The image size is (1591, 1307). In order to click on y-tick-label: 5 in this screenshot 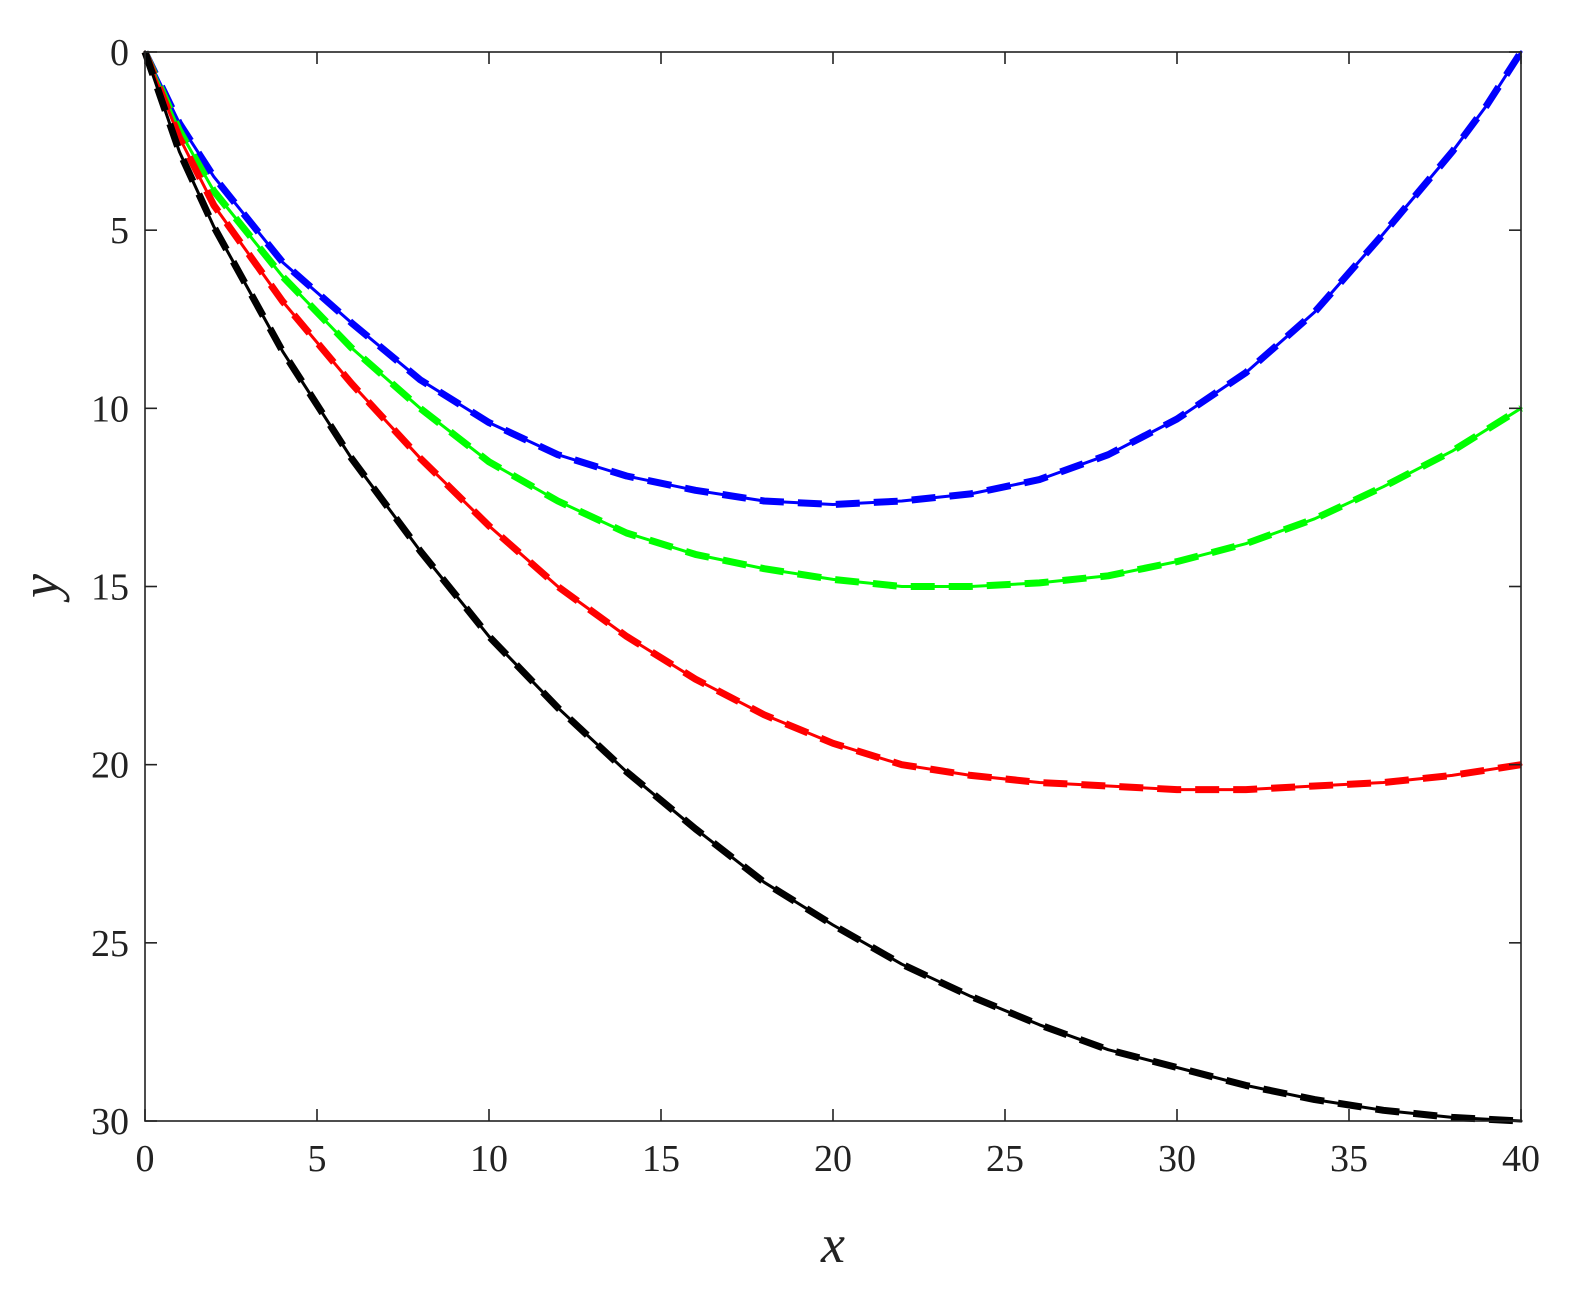, I will do `click(119, 231)`.